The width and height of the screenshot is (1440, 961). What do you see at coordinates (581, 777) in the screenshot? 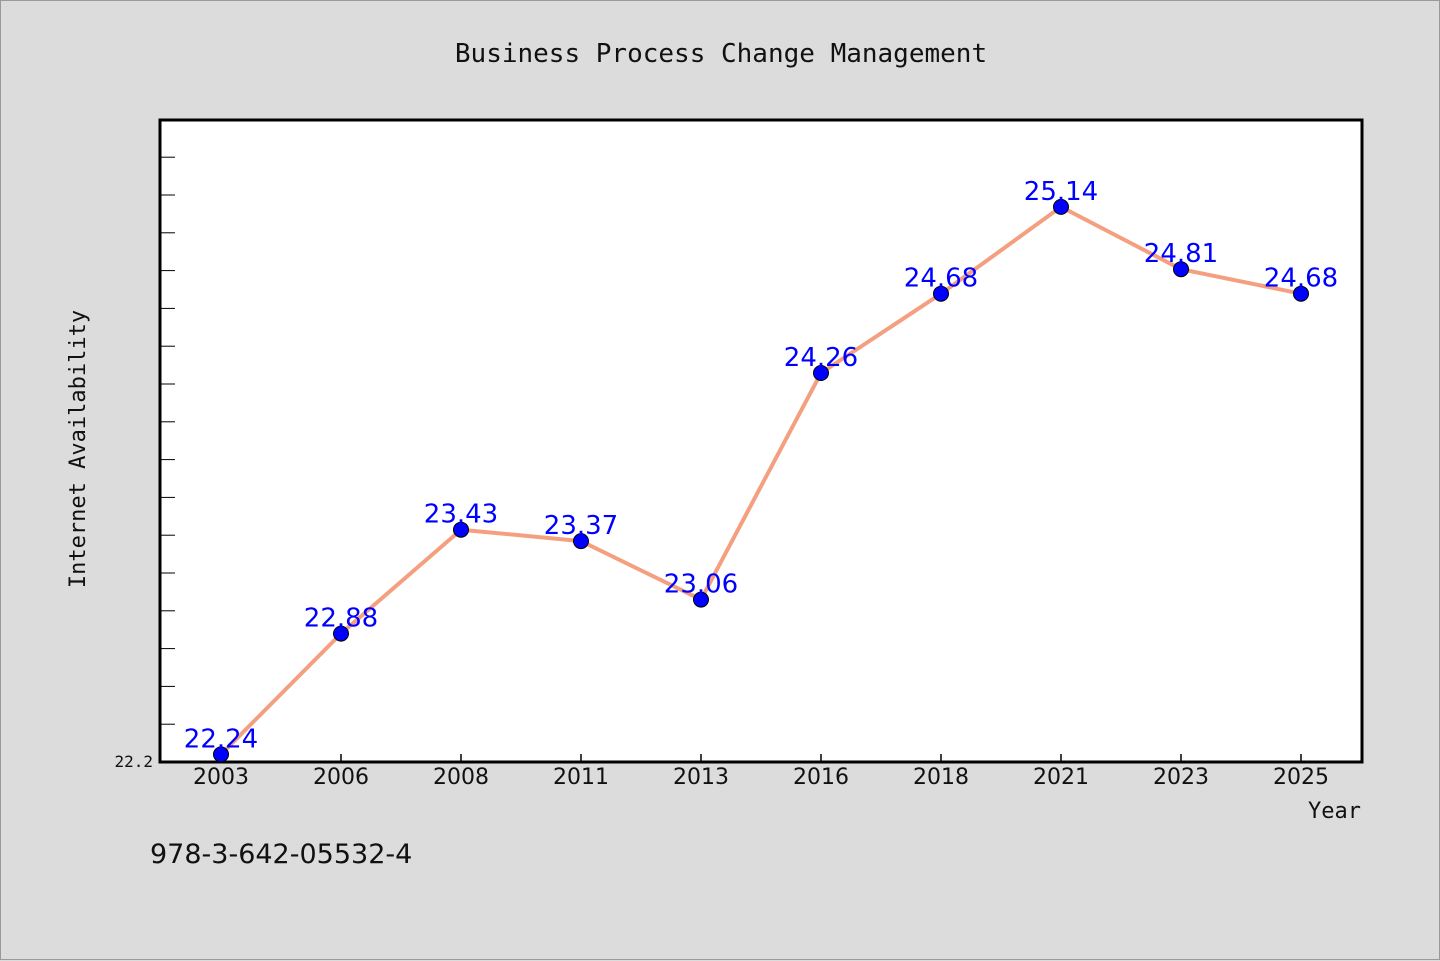
I see `x-tick-label: 2011` at bounding box center [581, 777].